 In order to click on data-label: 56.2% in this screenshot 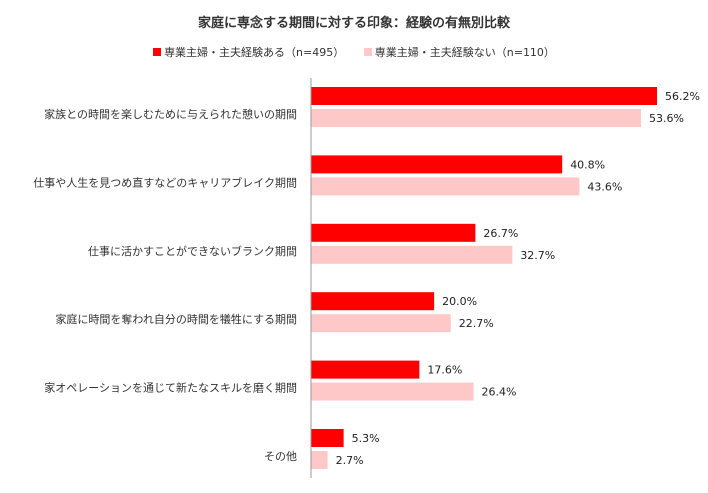, I will do `click(682, 96)`.